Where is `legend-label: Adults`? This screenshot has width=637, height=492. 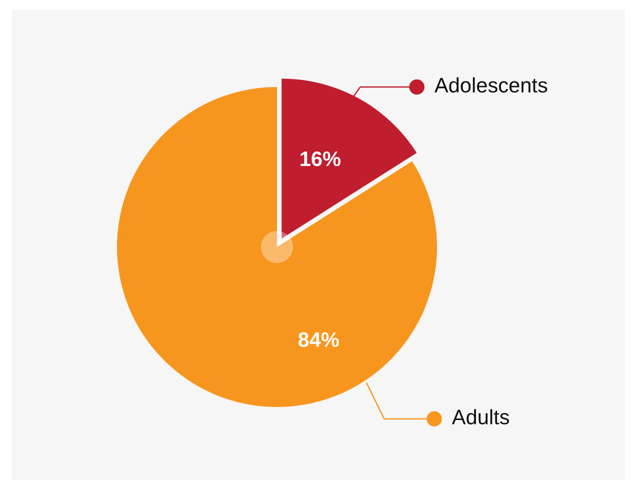 legend-label: Adults is located at coordinates (481, 416).